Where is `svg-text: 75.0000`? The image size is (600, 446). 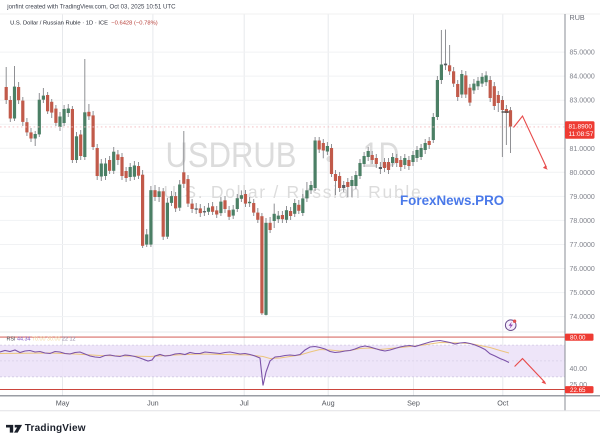
svg-text: 75.0000 is located at coordinates (582, 293).